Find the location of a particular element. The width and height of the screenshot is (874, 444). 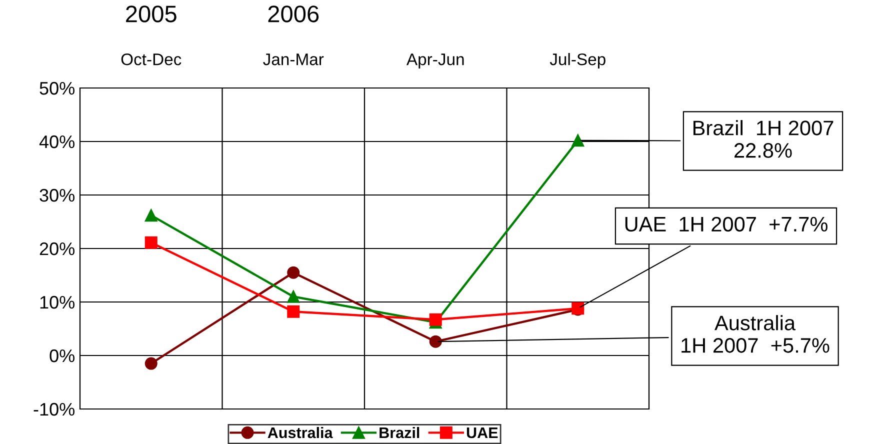

y-tick-label: 50% is located at coordinates (57, 88).